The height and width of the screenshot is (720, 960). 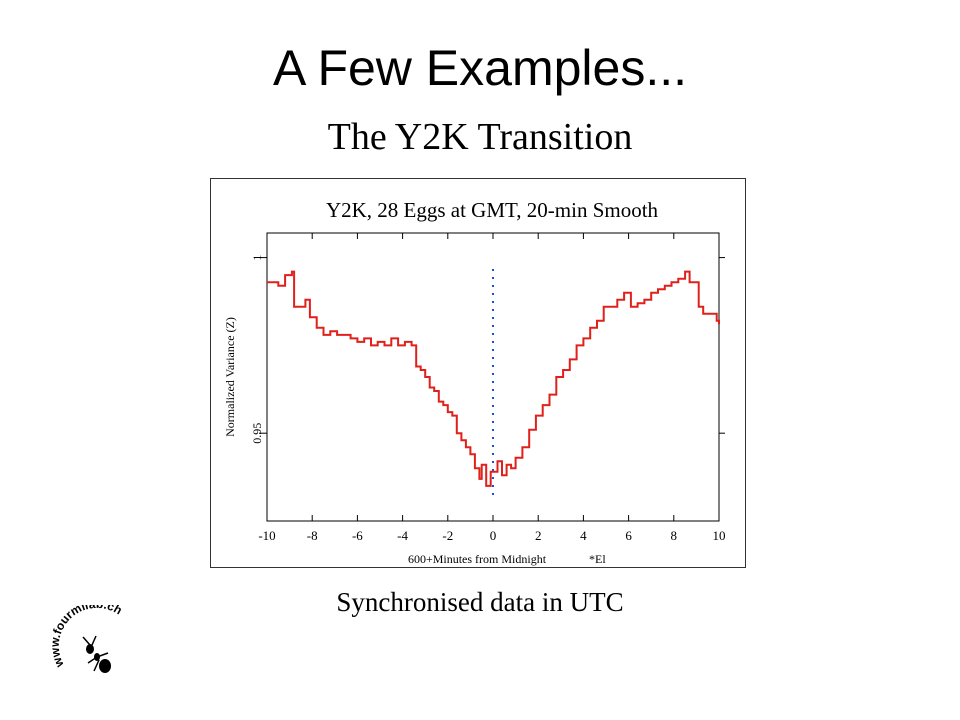 What do you see at coordinates (538, 535) in the screenshot?
I see `x-tick-label: 2` at bounding box center [538, 535].